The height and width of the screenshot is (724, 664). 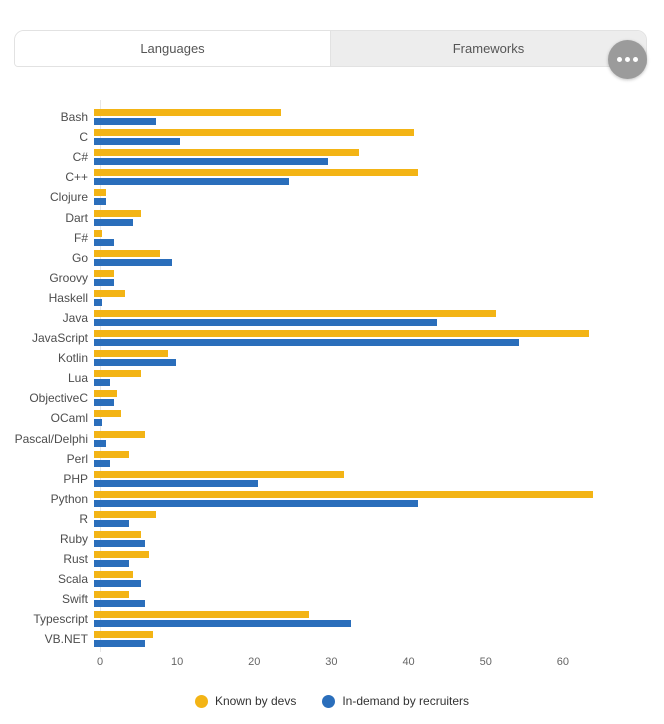 What do you see at coordinates (79, 257) in the screenshot?
I see `category-label: Go` at bounding box center [79, 257].